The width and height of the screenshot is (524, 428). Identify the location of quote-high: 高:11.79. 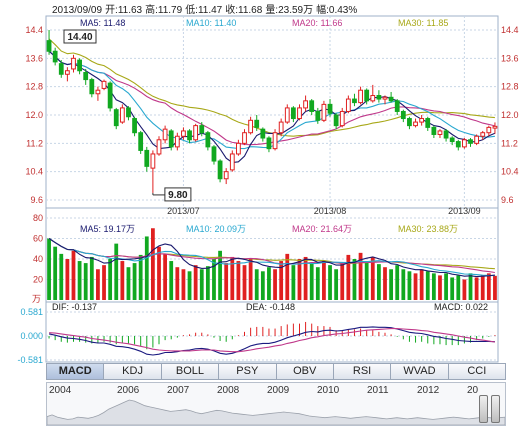
(164, 10).